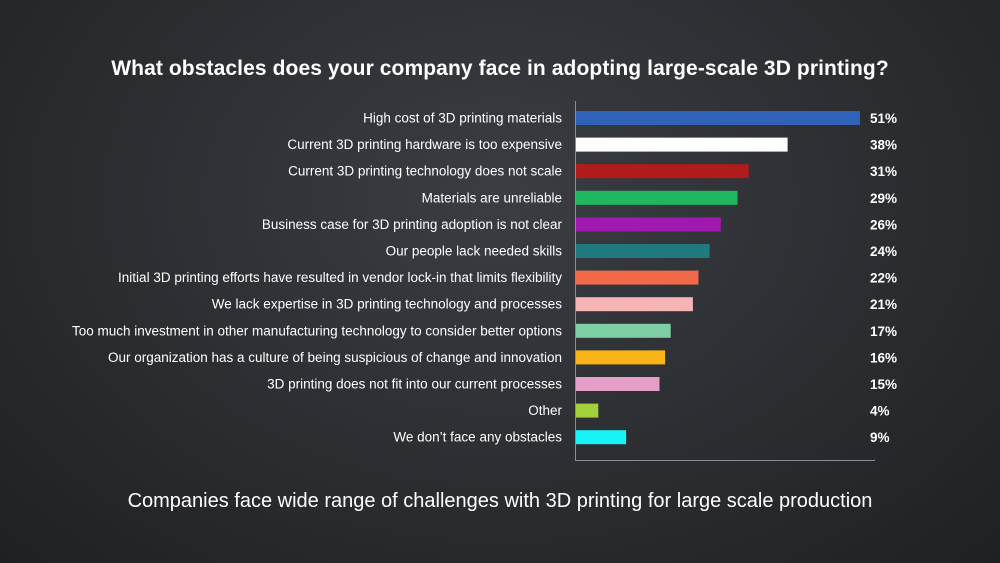 The height and width of the screenshot is (563, 1000). What do you see at coordinates (883, 198) in the screenshot?
I see `value-label-4: 29%` at bounding box center [883, 198].